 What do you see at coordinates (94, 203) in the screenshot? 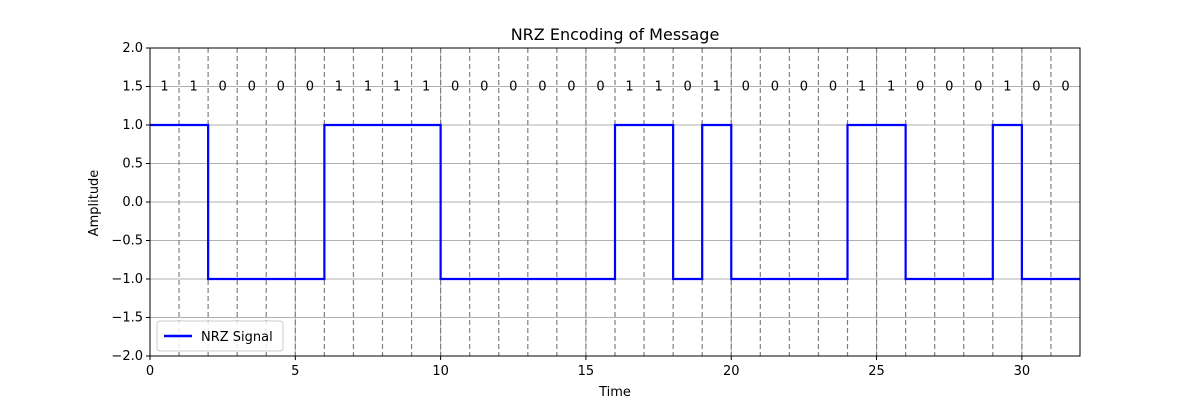
I see `y-axis-label: Amplitude` at bounding box center [94, 203].